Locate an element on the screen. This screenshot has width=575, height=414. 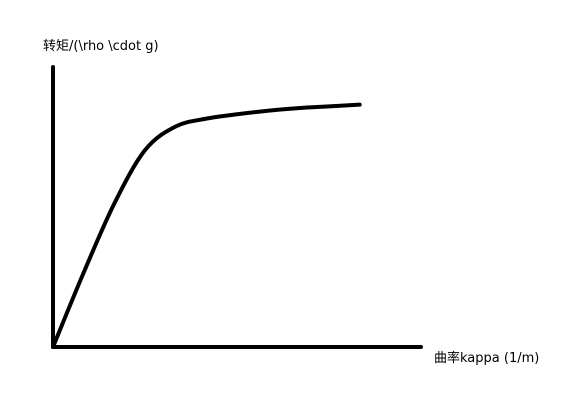
x-axis-label: 曲率kappa (1/m) is located at coordinates (486, 358).